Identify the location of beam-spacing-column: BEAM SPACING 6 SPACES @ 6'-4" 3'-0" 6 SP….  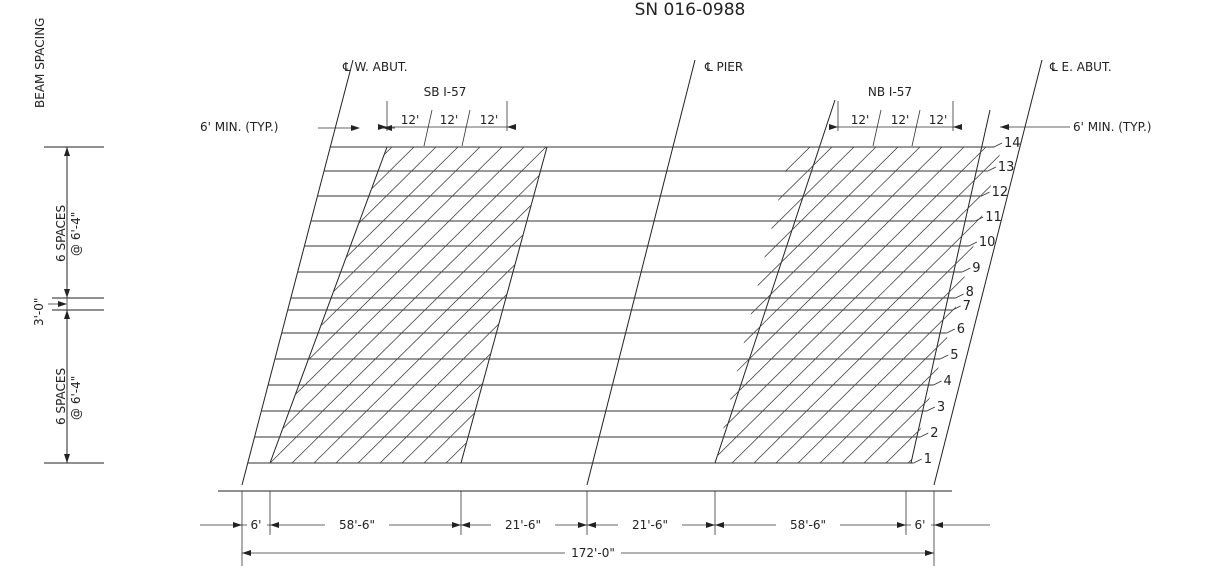
(68, 241).